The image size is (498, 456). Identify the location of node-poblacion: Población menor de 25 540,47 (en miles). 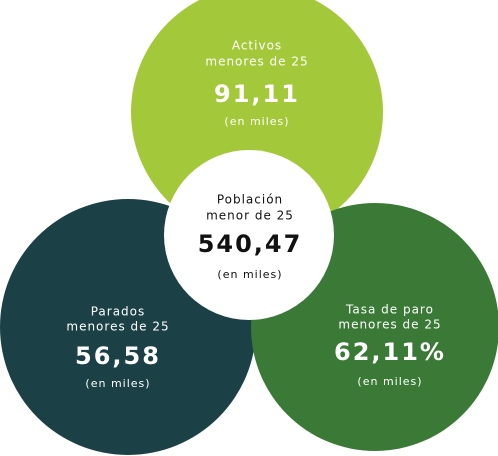
(250, 237).